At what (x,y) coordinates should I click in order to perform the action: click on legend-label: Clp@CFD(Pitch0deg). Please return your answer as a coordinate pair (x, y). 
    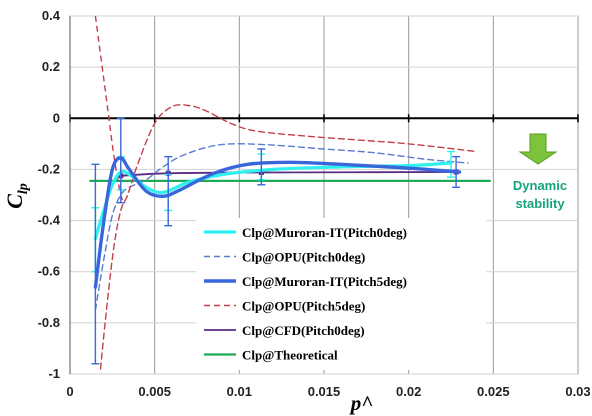
    Looking at the image, I should click on (303, 330).